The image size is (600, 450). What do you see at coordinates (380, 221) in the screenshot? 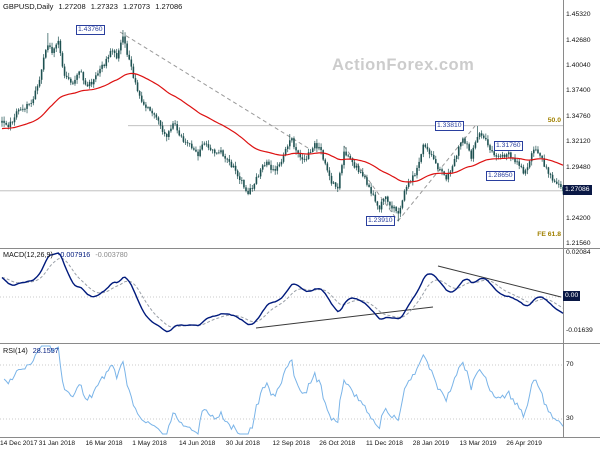
I see `price-annotation: 1.23910` at bounding box center [380, 221].